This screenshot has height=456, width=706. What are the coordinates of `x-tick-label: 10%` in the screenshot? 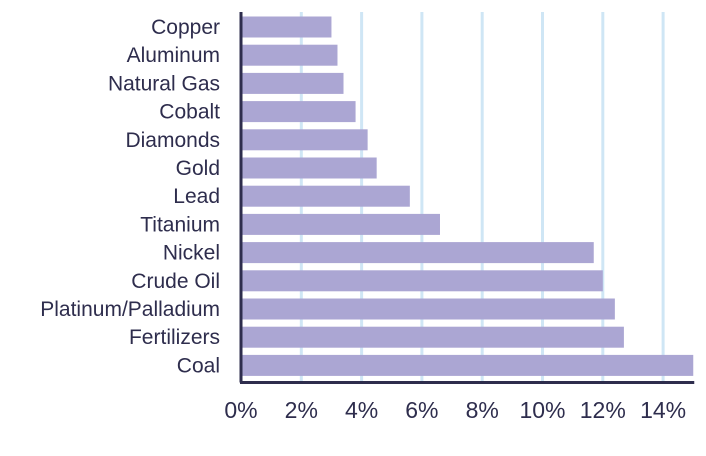 It's located at (542, 410).